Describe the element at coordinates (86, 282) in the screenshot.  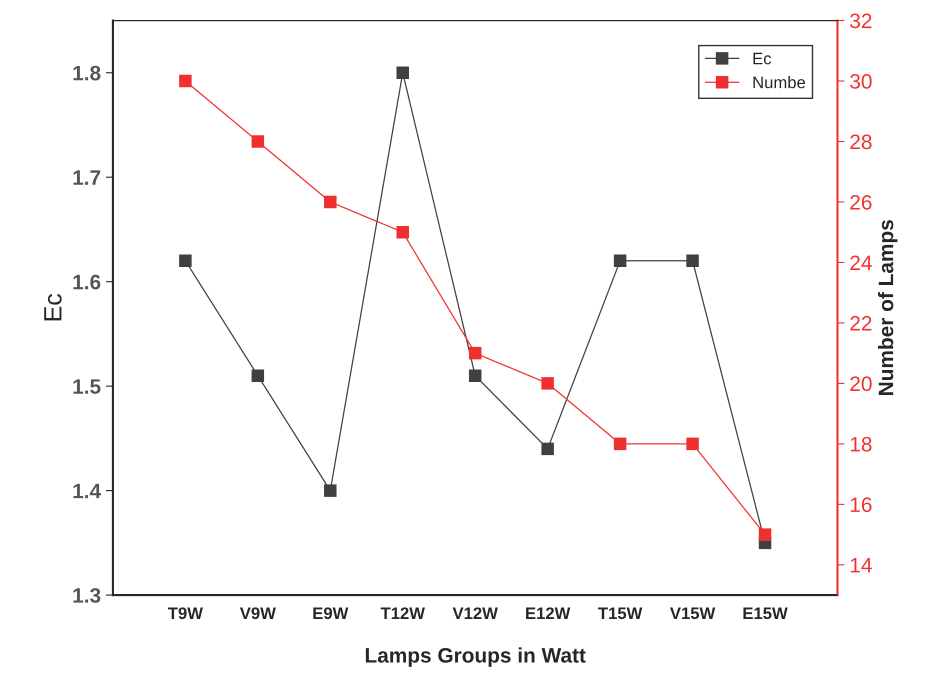
I see `y-tick-label: 1.6` at that location.